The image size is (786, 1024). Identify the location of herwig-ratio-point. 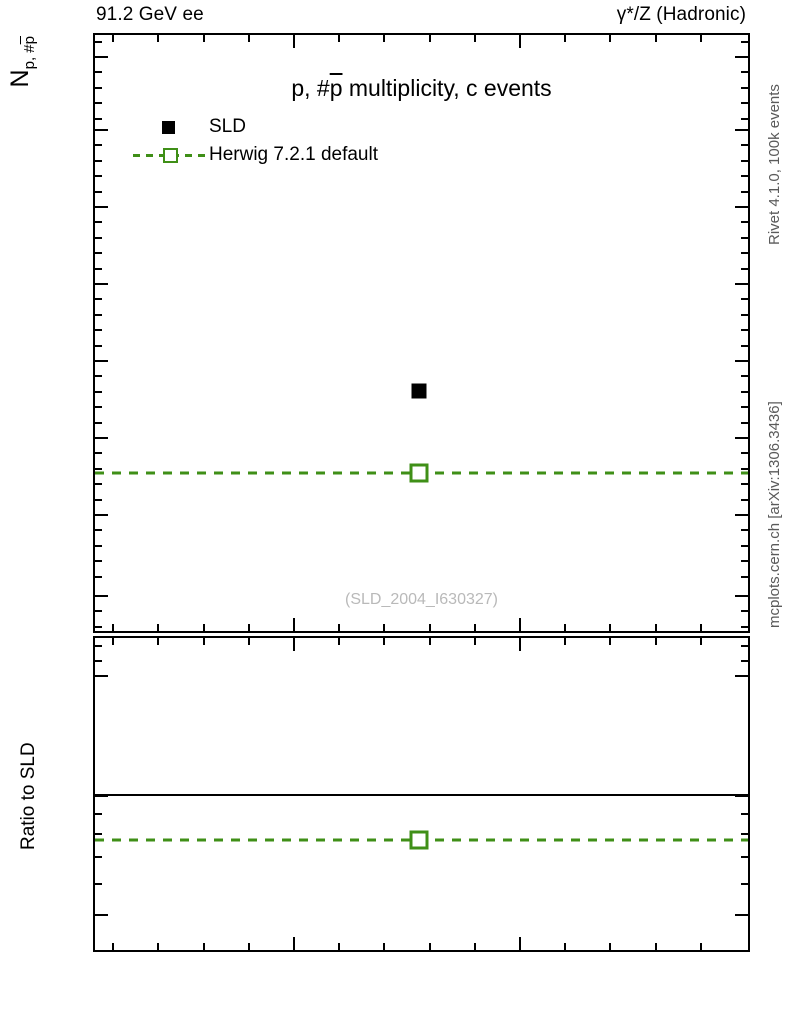
(419, 840).